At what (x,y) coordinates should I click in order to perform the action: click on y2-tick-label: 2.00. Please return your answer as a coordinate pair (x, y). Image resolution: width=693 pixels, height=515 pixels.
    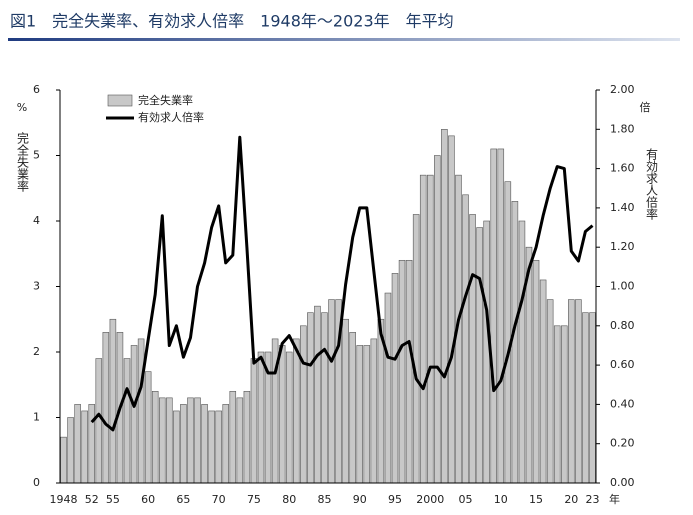
    Looking at the image, I should click on (622, 89).